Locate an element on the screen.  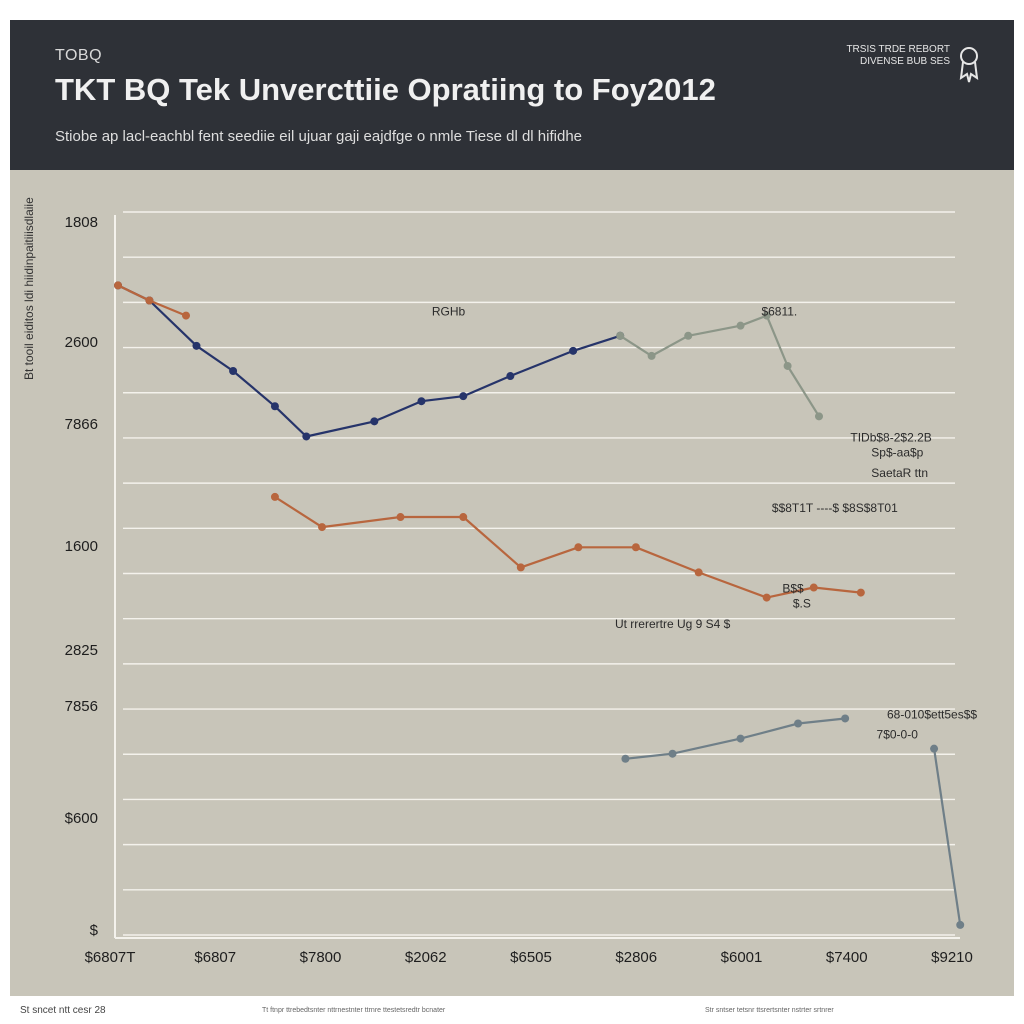
chart-annotation: Ut rrerertre Ug 9 S4 $ is located at coordinates (673, 624).